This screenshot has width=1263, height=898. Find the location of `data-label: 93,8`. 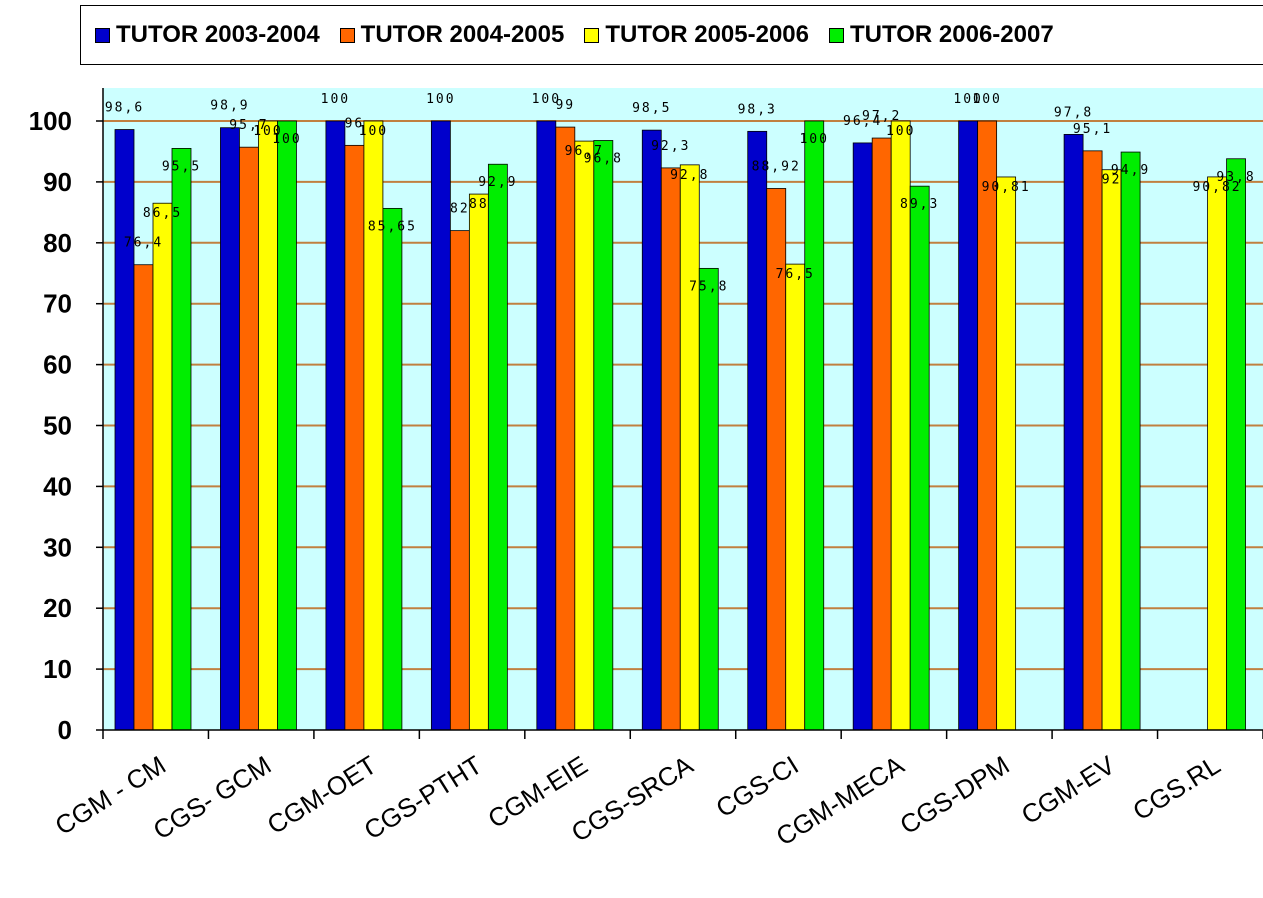

data-label: 93,8 is located at coordinates (1235, 177).